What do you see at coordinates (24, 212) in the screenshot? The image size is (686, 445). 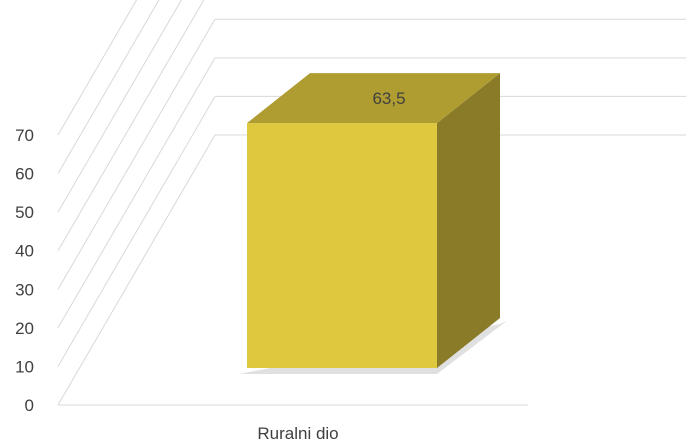 I see `y-tick-label: 50` at bounding box center [24, 212].